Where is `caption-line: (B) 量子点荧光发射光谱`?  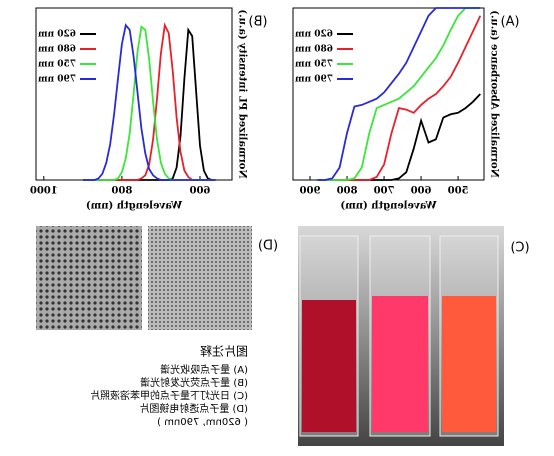
caption-line: (B) 量子点荧光发射光谱 is located at coordinates (194, 382).